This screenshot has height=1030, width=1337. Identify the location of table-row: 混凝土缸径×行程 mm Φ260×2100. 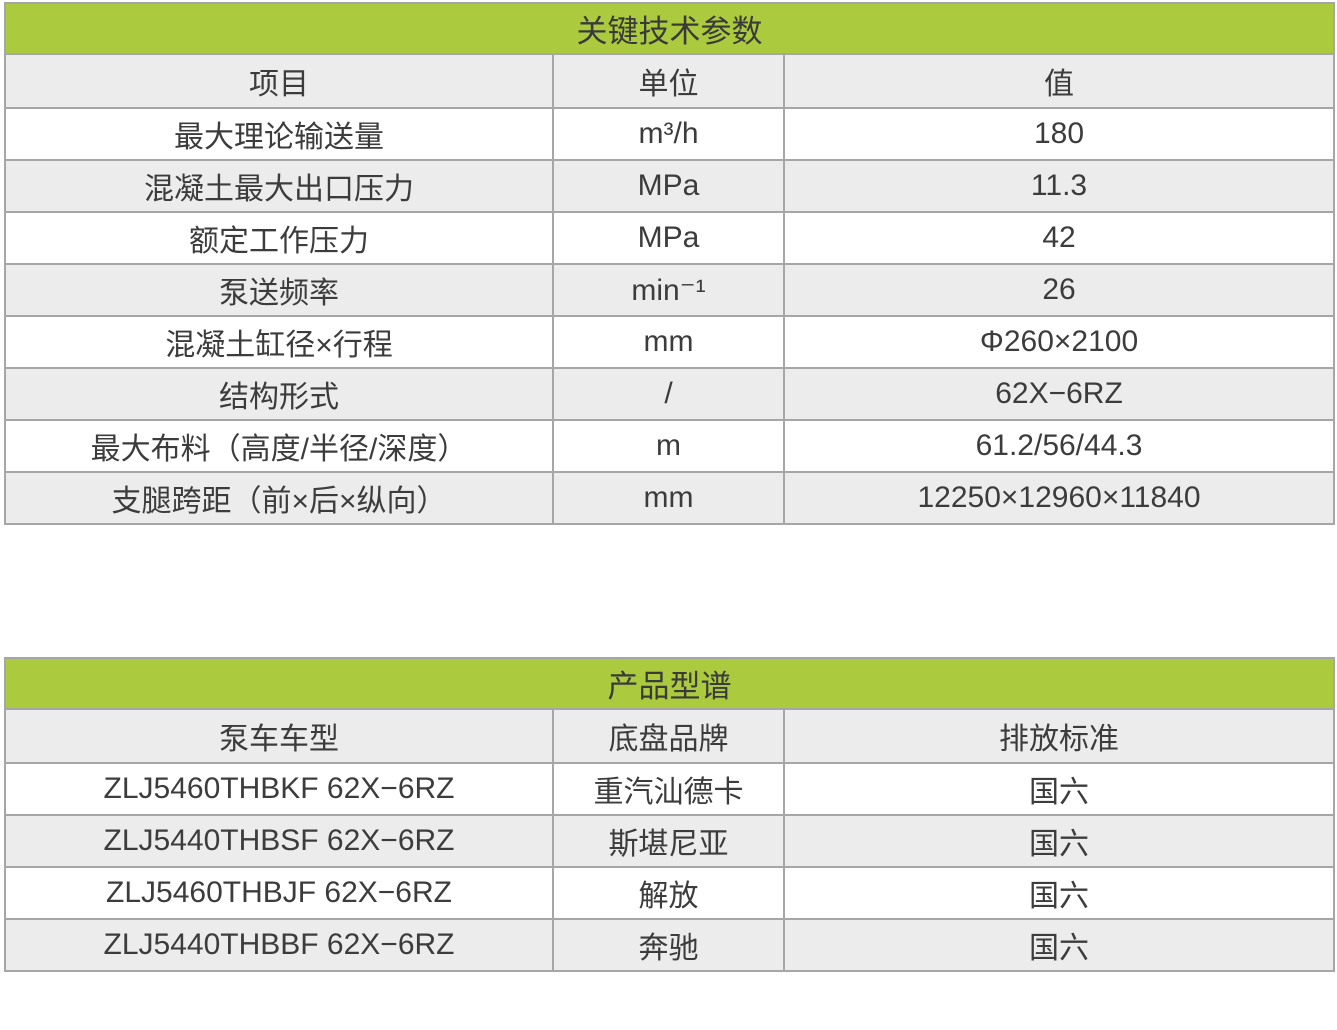
(670, 342).